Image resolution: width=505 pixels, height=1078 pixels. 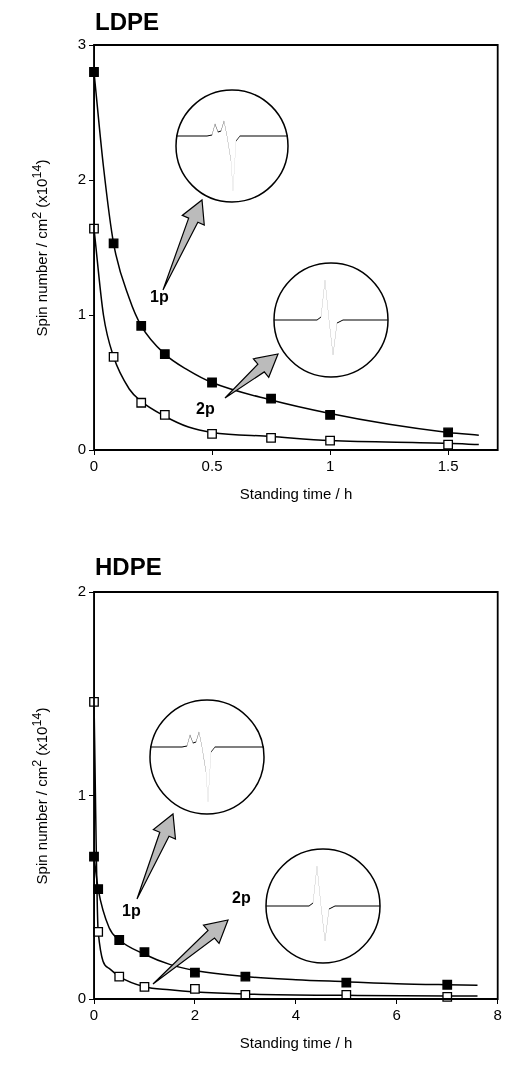 I want to click on x-tick-label: 2, so click(x=195, y=1015).